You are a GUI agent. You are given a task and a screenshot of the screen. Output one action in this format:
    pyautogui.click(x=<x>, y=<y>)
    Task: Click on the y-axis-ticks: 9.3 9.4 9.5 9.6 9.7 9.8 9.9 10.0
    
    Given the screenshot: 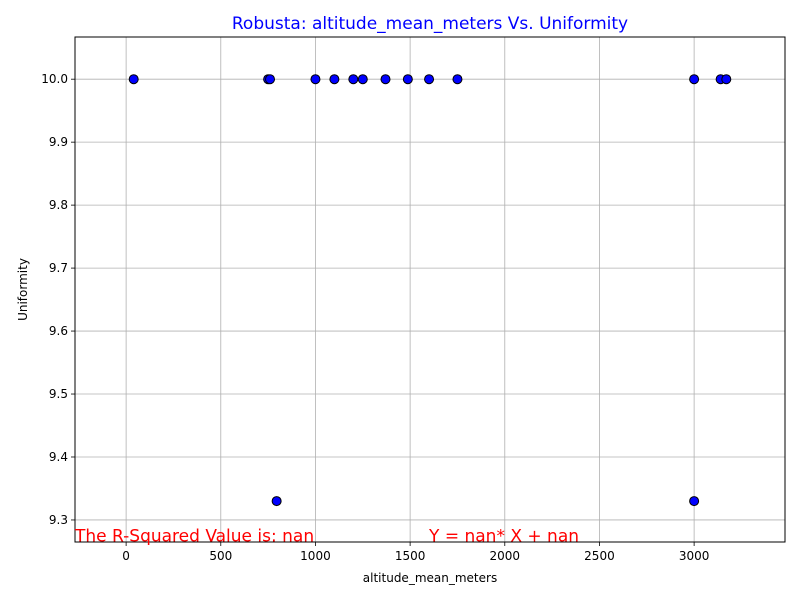 What is the action you would take?
    pyautogui.click(x=58, y=299)
    